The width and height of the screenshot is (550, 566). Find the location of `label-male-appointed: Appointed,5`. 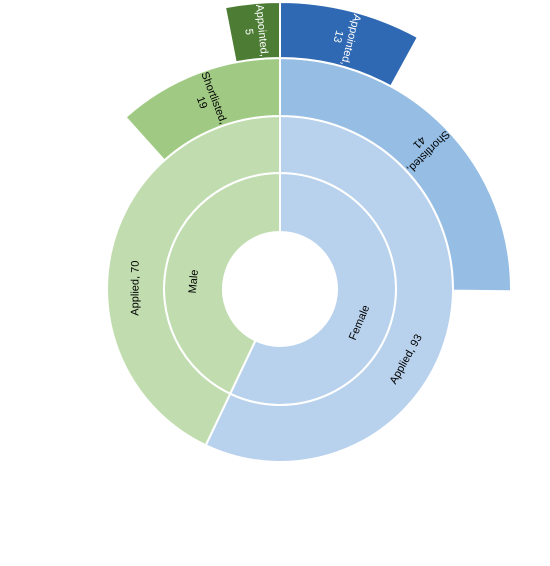

label-male-appointed: Appointed,5 is located at coordinates (255, 31).